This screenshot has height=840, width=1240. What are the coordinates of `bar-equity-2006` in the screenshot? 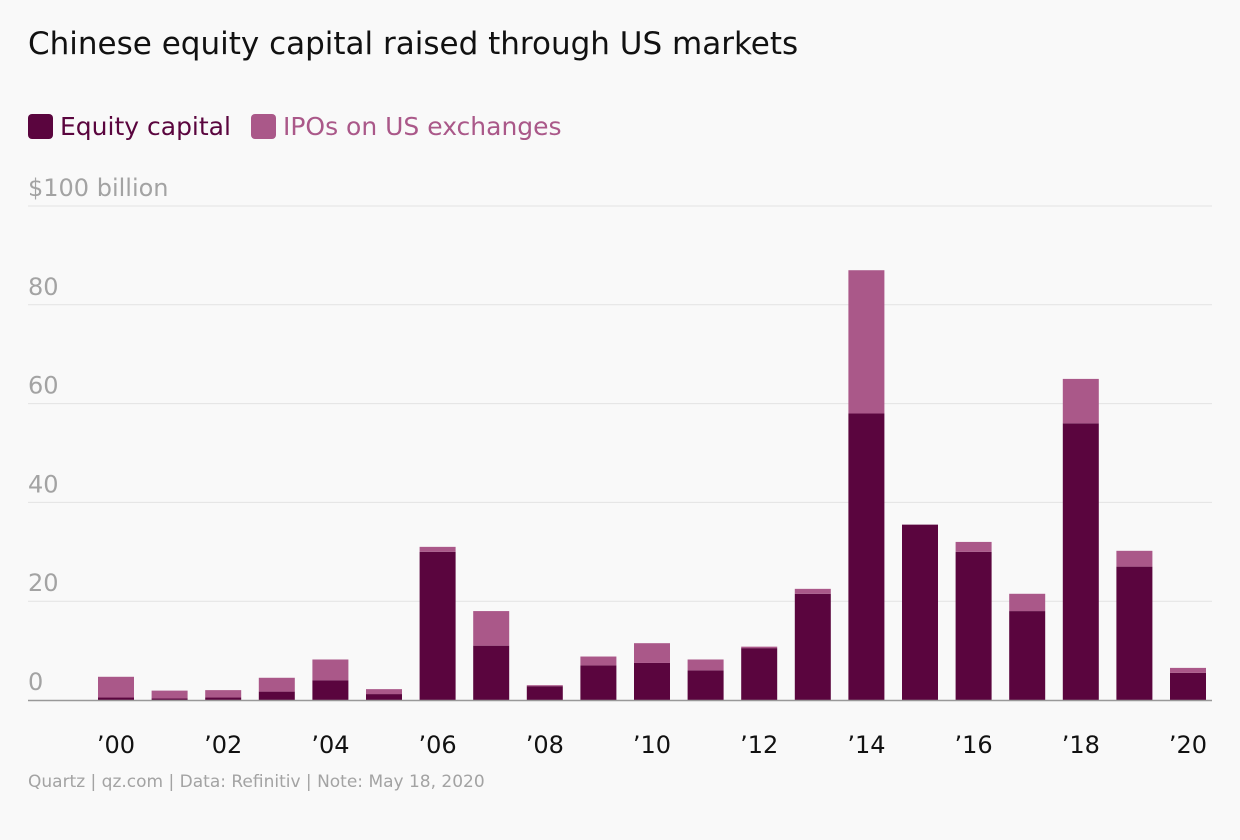 It's located at (437, 625).